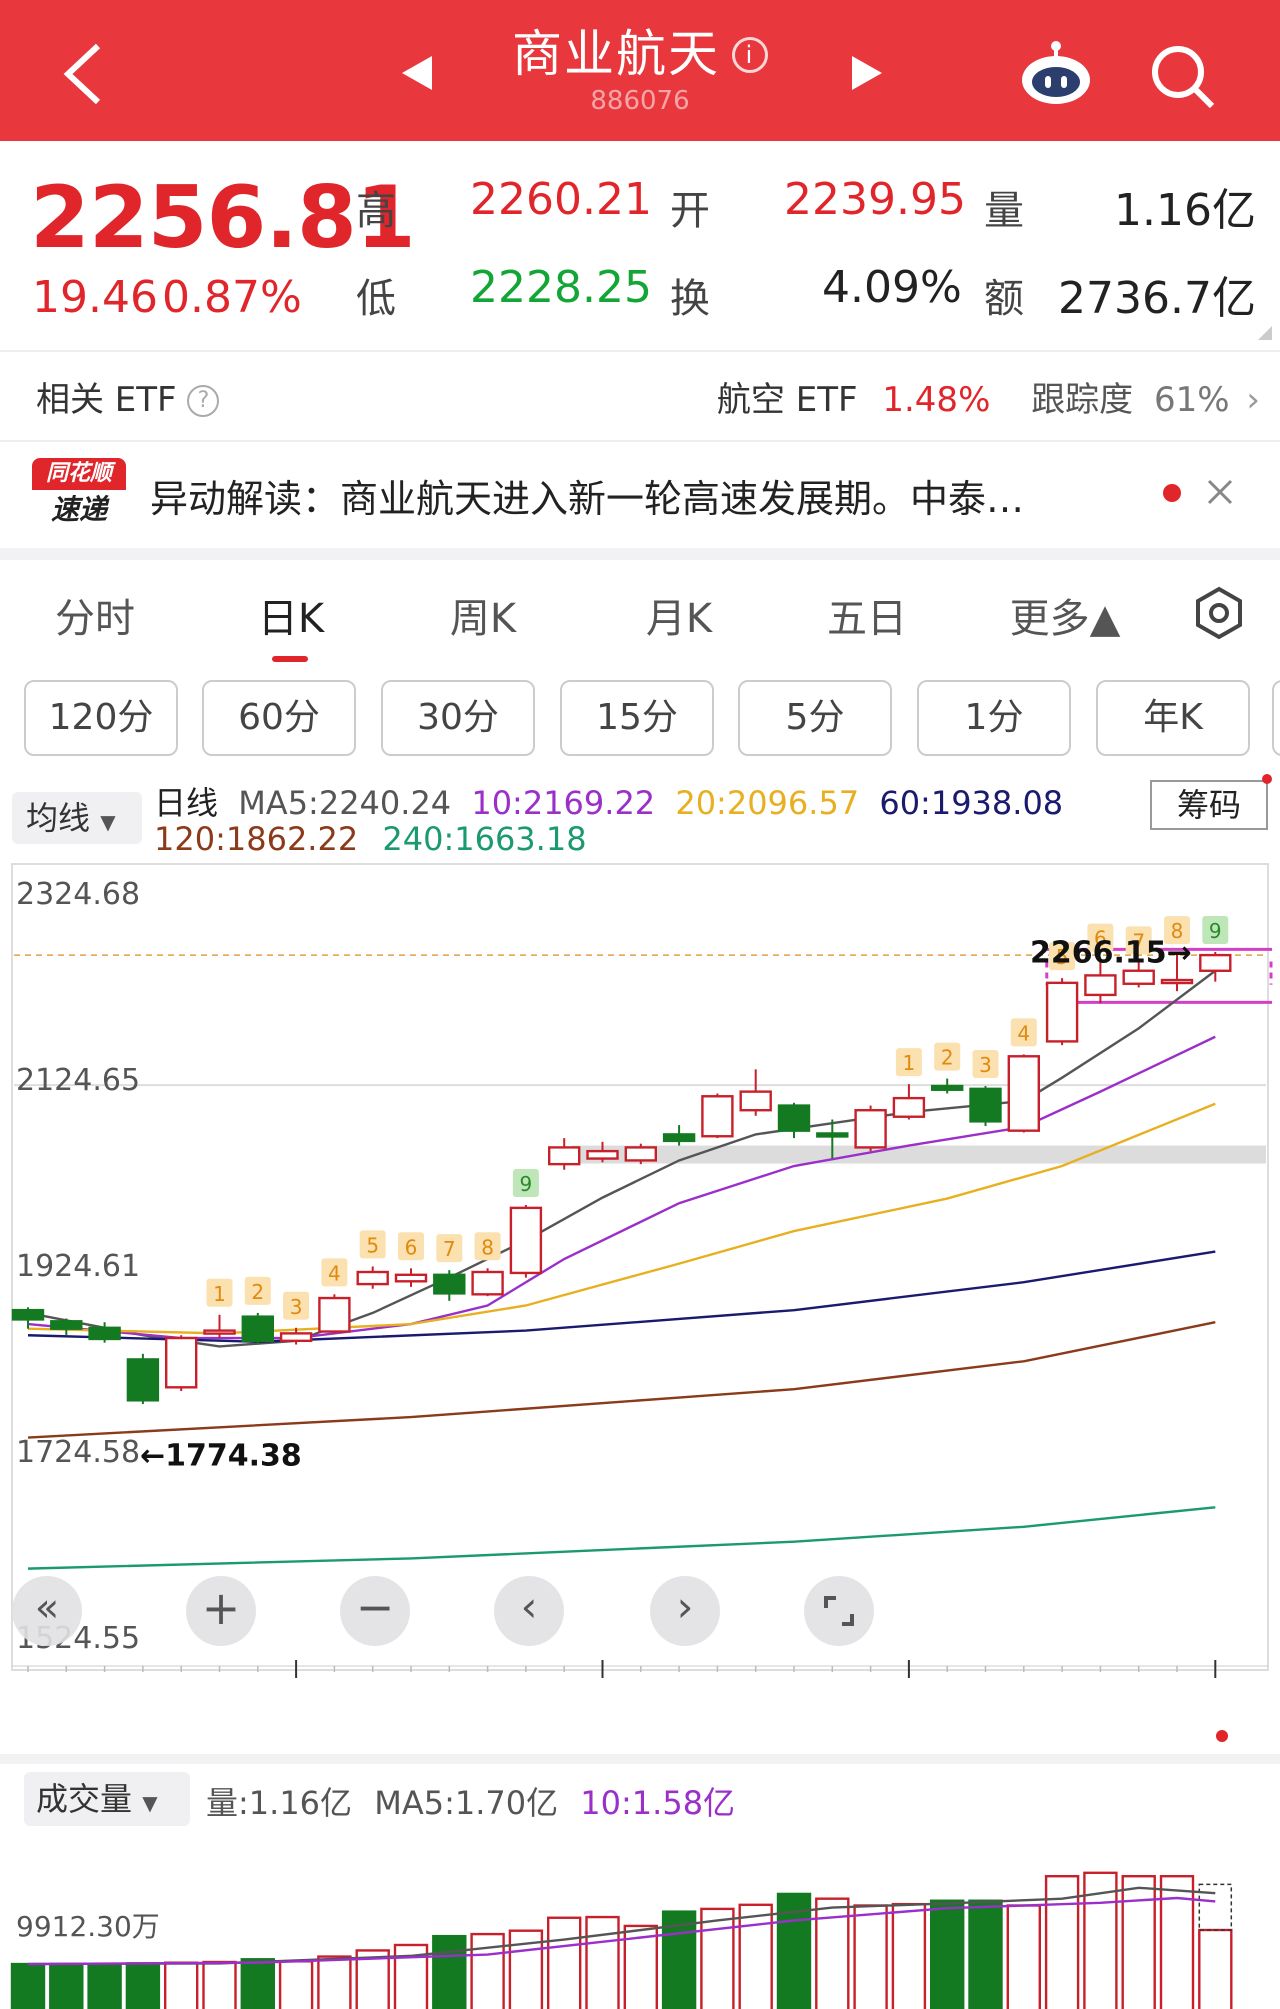 The image size is (1280, 2009). Describe the element at coordinates (79, 496) in the screenshot. I see `ths-logo: 同花顺 速递` at that location.